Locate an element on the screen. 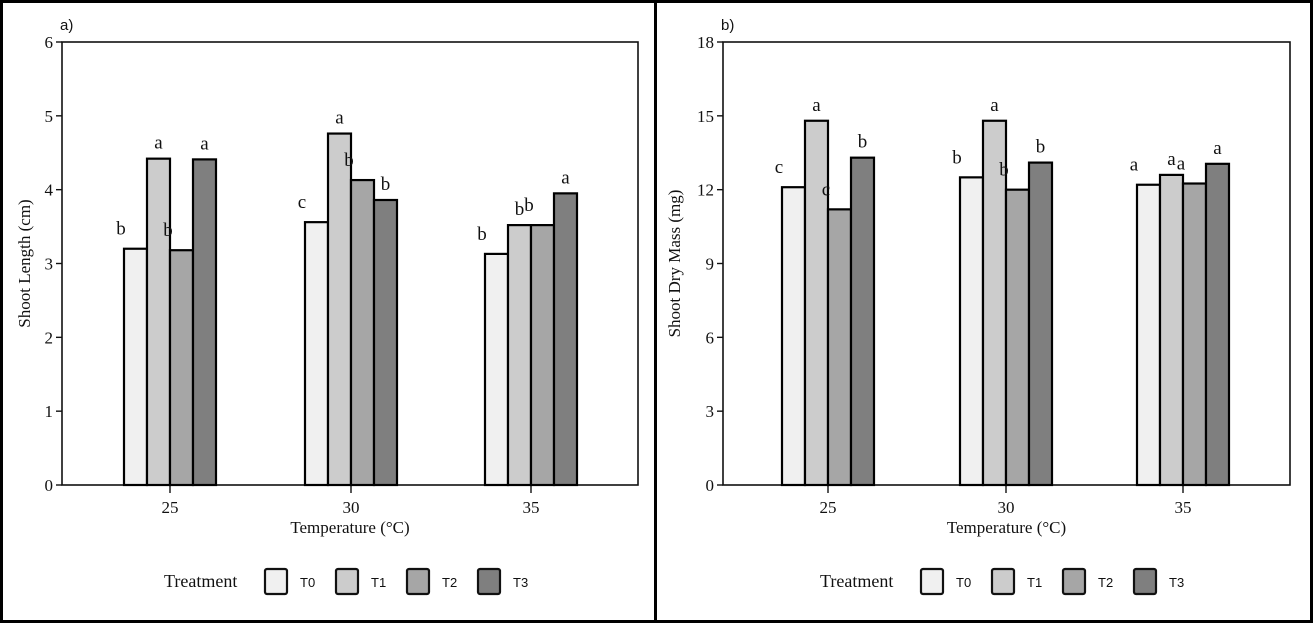  y-tick-label: 9 is located at coordinates (710, 264).